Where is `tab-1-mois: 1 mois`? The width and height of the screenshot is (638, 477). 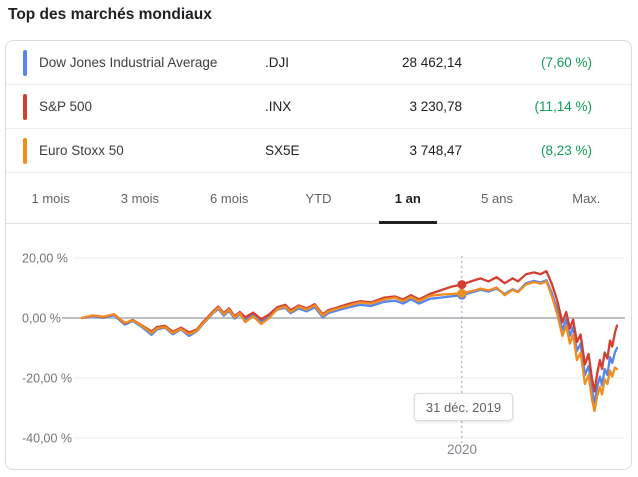
tab-1-mois: 1 mois is located at coordinates (50, 198).